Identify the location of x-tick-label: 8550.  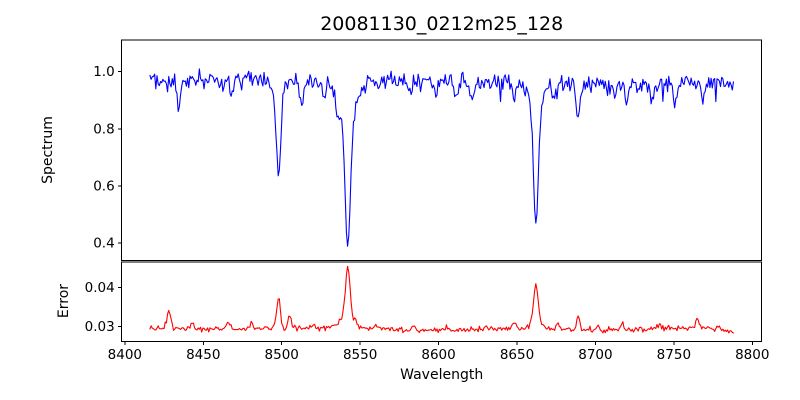
(360, 355).